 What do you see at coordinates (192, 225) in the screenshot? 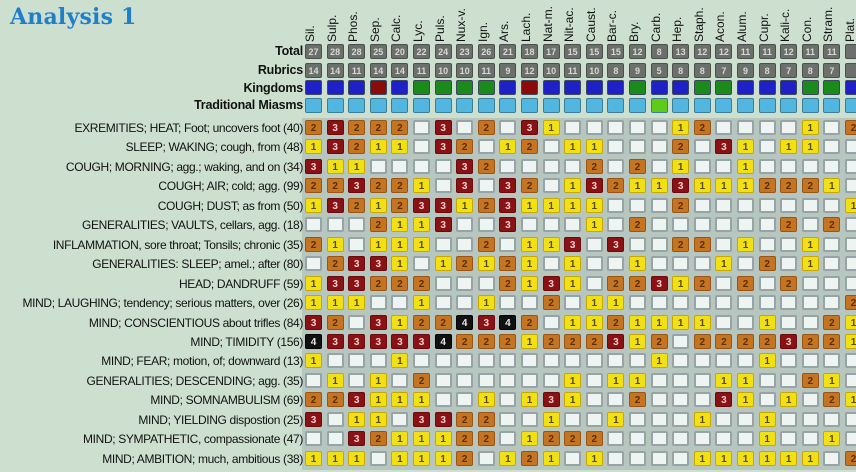
I see `rubric-label: GENERALITIES; VAULTS, cellars, agg. (18)` at bounding box center [192, 225].